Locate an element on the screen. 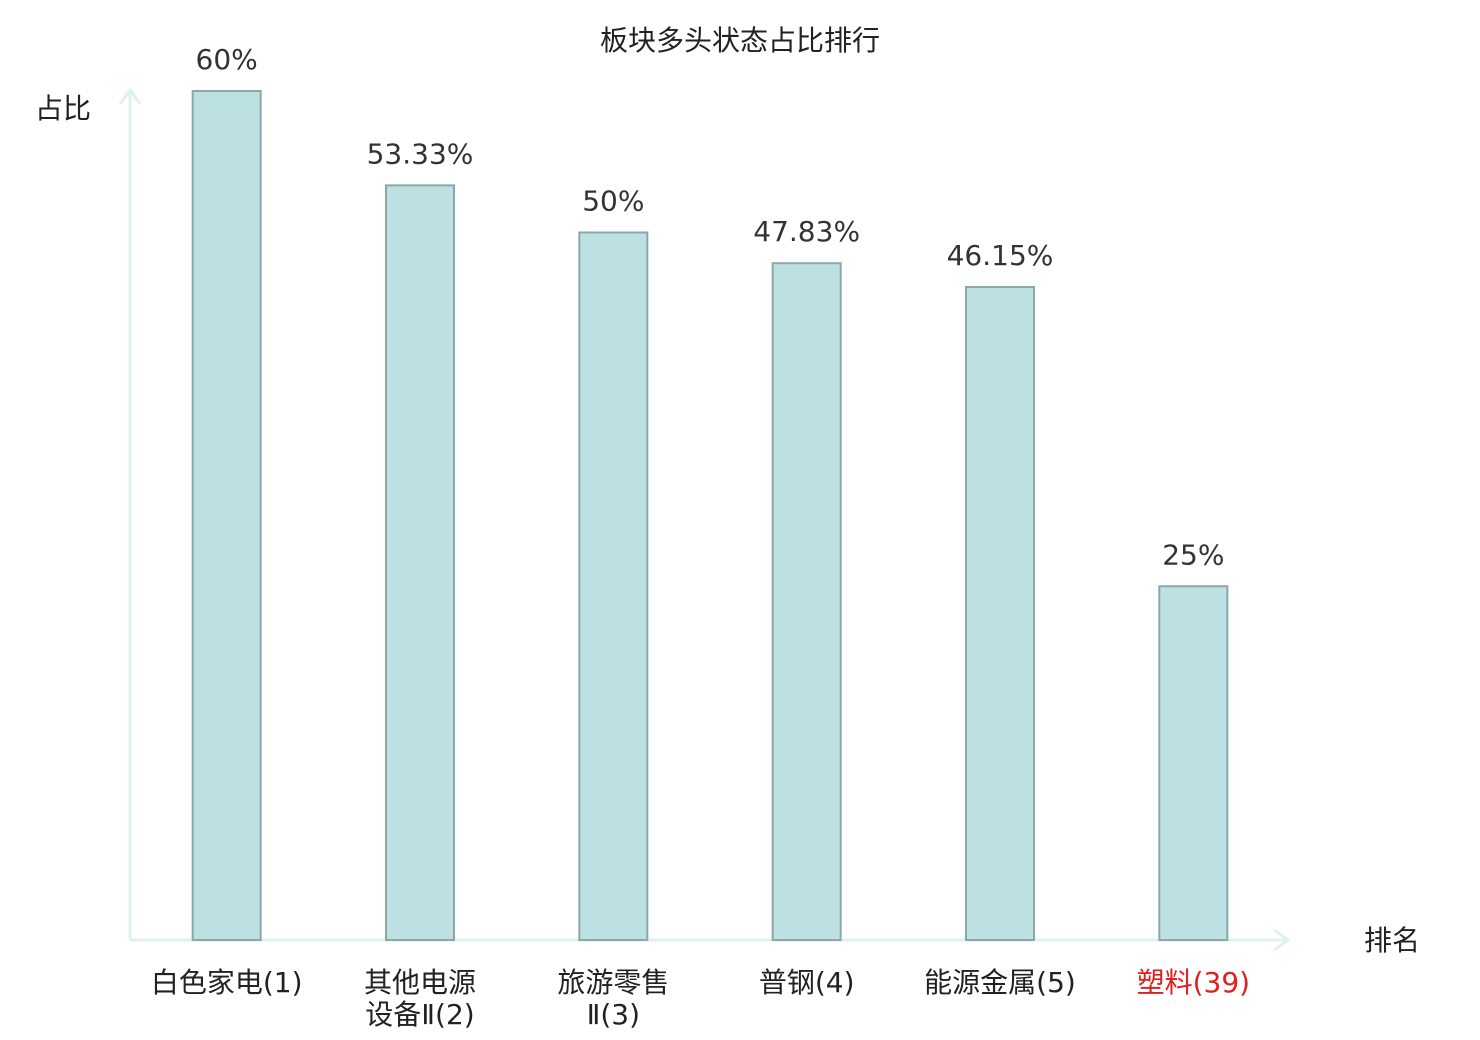 This screenshot has height=1040, width=1480. x-tick-label: 白色家电(1) is located at coordinates (227, 982).